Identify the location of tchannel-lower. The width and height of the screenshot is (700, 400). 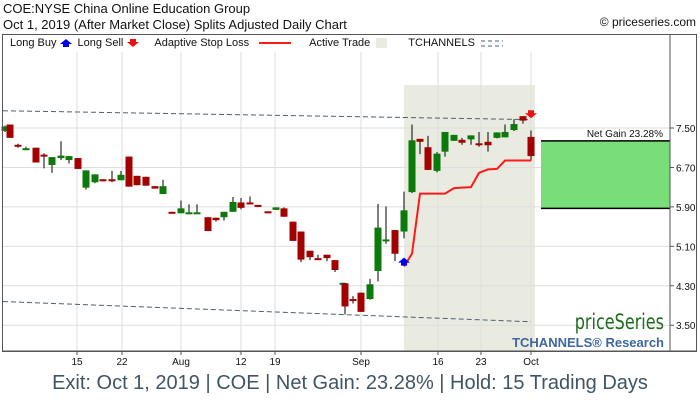
(267, 312).